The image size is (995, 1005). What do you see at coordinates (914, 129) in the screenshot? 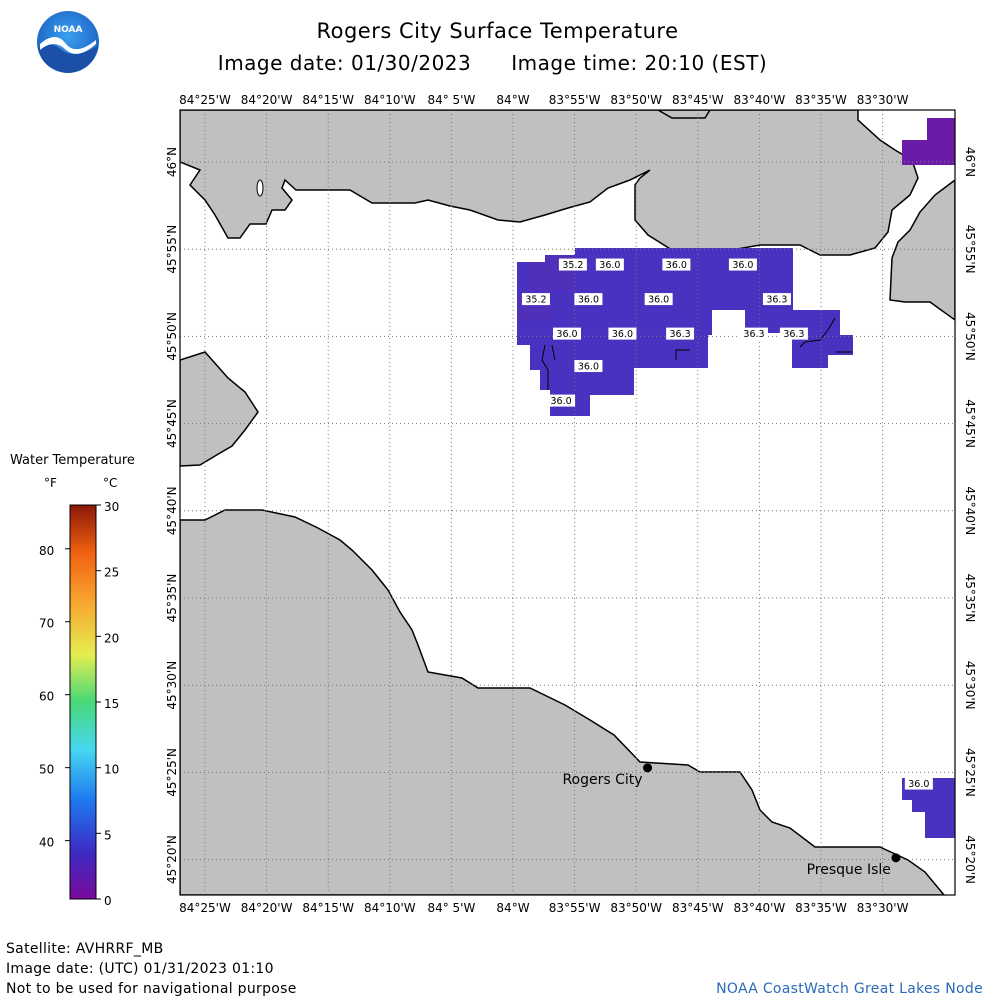
I see `sst-gap` at bounding box center [914, 129].